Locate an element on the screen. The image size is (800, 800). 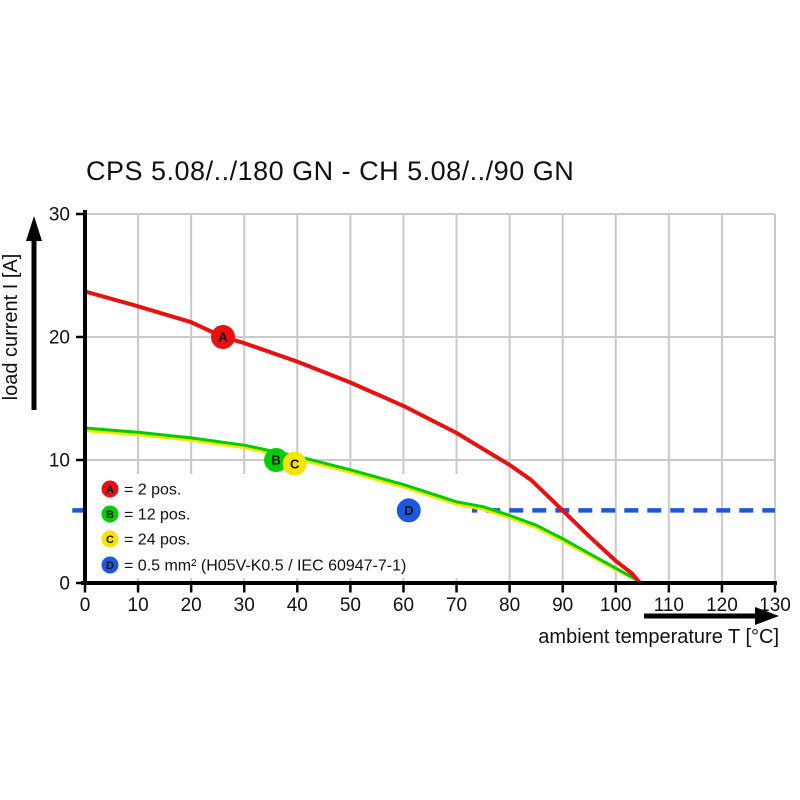
y-tick-label: 0 is located at coordinates (64, 584).